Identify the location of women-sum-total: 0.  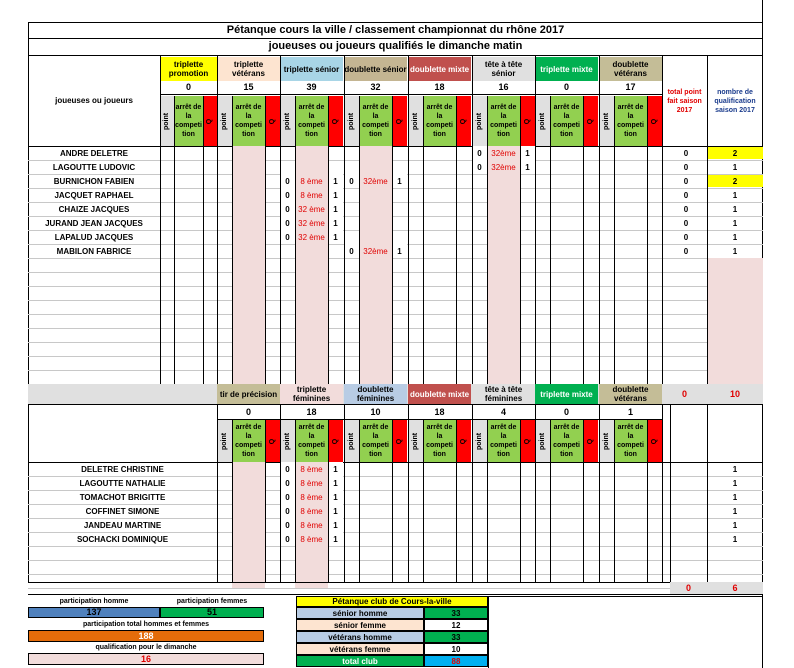
(688, 587).